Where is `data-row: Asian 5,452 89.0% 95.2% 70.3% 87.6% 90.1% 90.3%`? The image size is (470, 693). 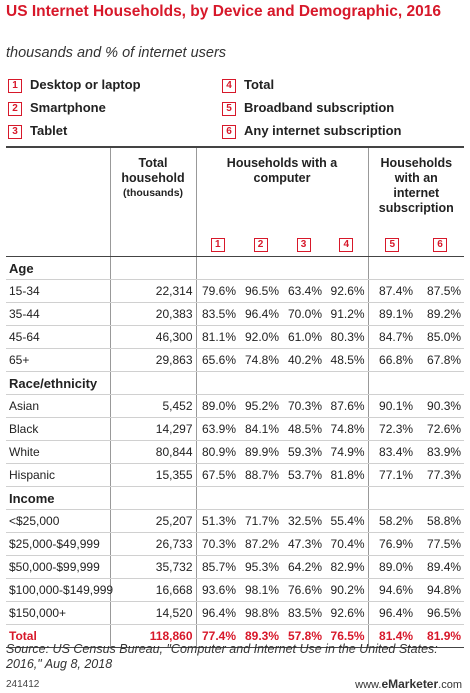 data-row: Asian 5,452 89.0% 95.2% 70.3% 87.6% 90.1% 90.3% is located at coordinates (235, 406).